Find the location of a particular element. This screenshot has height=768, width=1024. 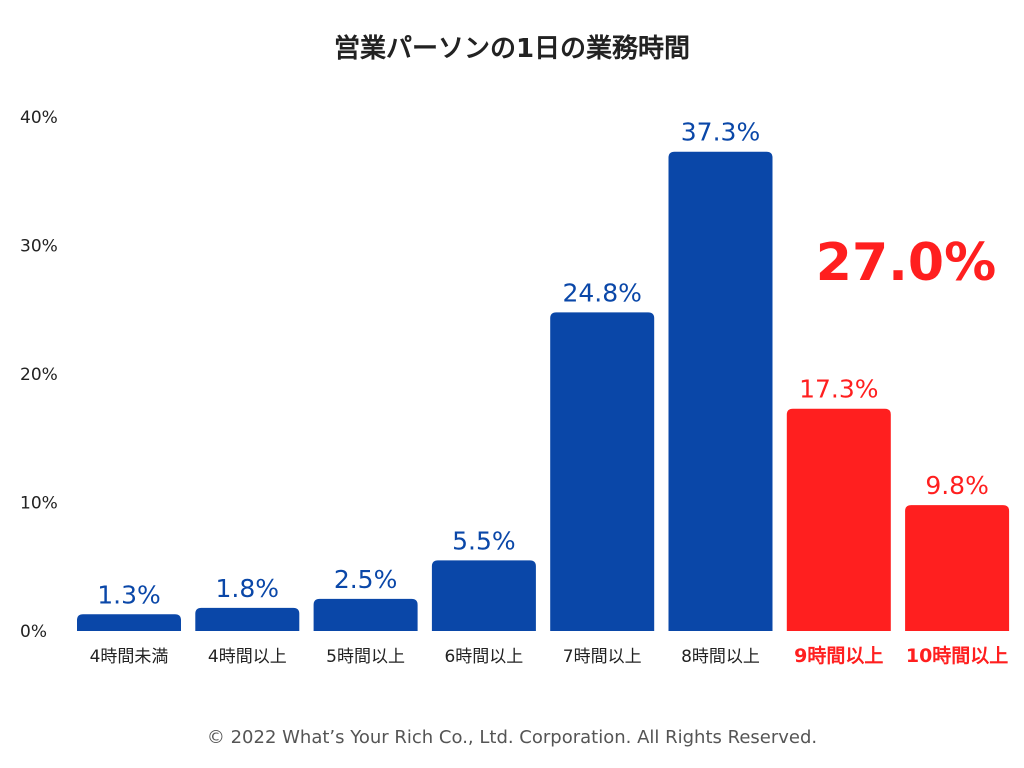

bar-value-label: 5.5% is located at coordinates (484, 540).